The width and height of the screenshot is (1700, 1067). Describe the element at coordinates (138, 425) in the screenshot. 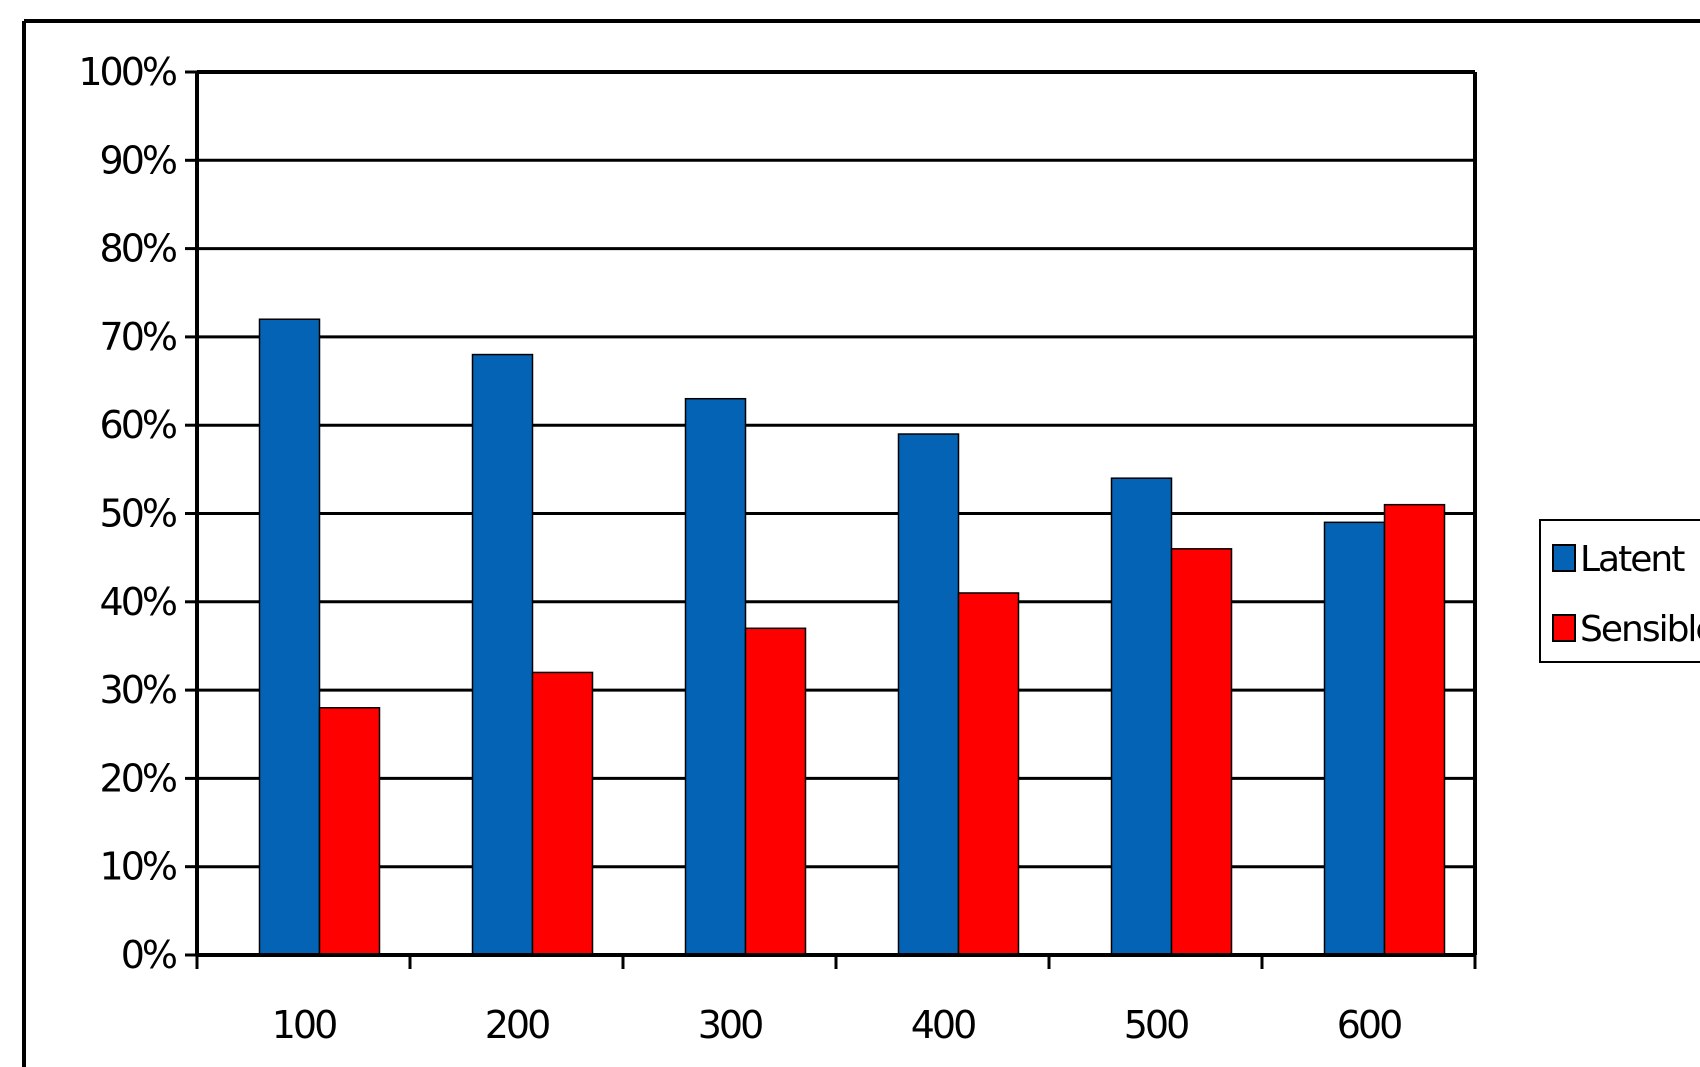

I see `y-tick-label: 60%` at that location.